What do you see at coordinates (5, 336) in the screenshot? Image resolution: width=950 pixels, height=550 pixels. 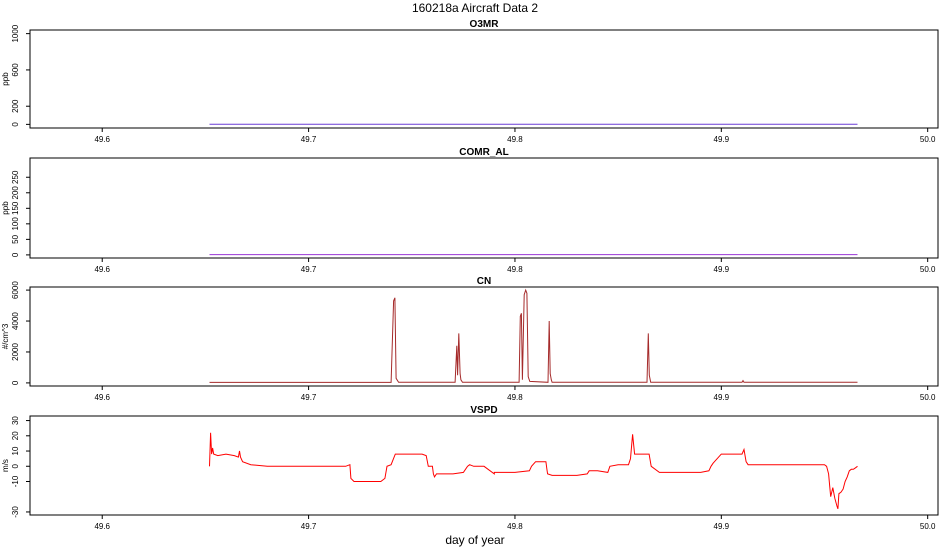 I see `y-axis-label-cn: #/cm^3` at bounding box center [5, 336].